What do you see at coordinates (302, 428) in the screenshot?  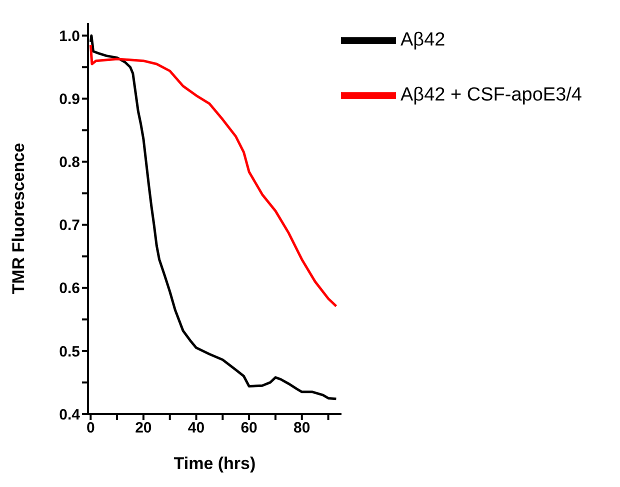 I see `x-tick-label: 80` at bounding box center [302, 428].